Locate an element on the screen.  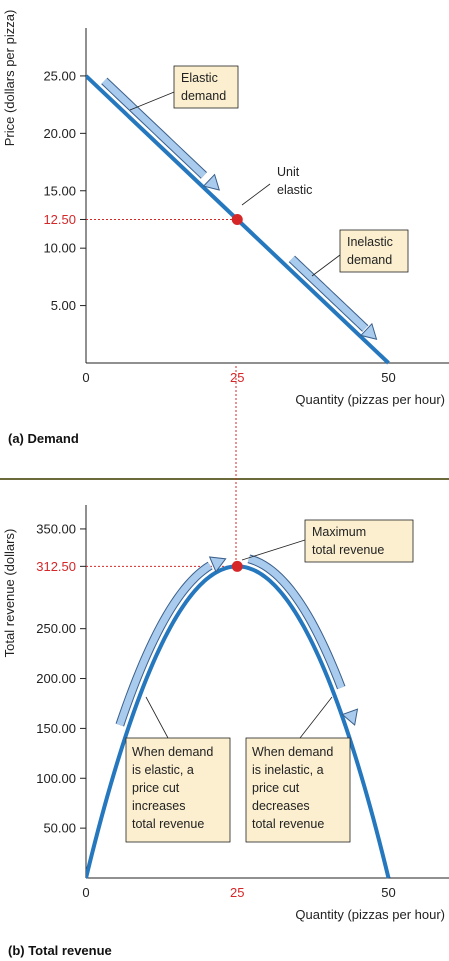
b-y-tick-label: 50.00 is located at coordinates (59, 828).